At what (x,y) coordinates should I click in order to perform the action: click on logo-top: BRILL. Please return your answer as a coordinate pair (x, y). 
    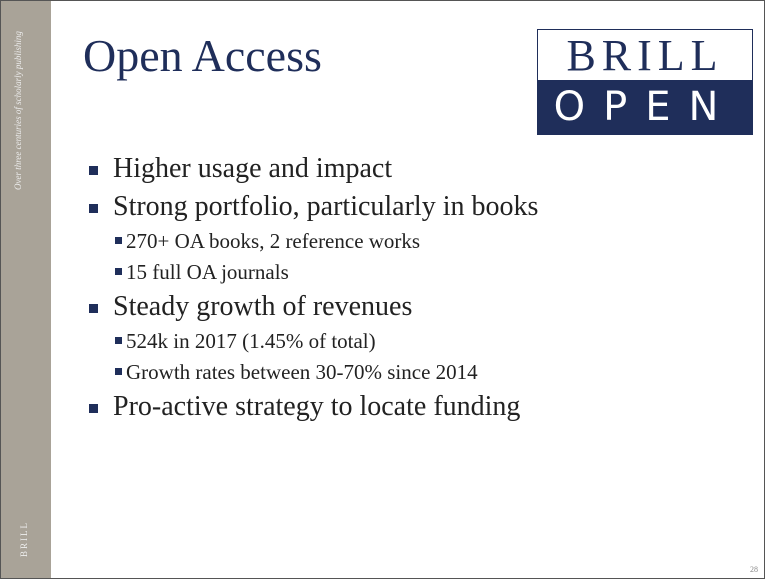
    Looking at the image, I should click on (645, 55).